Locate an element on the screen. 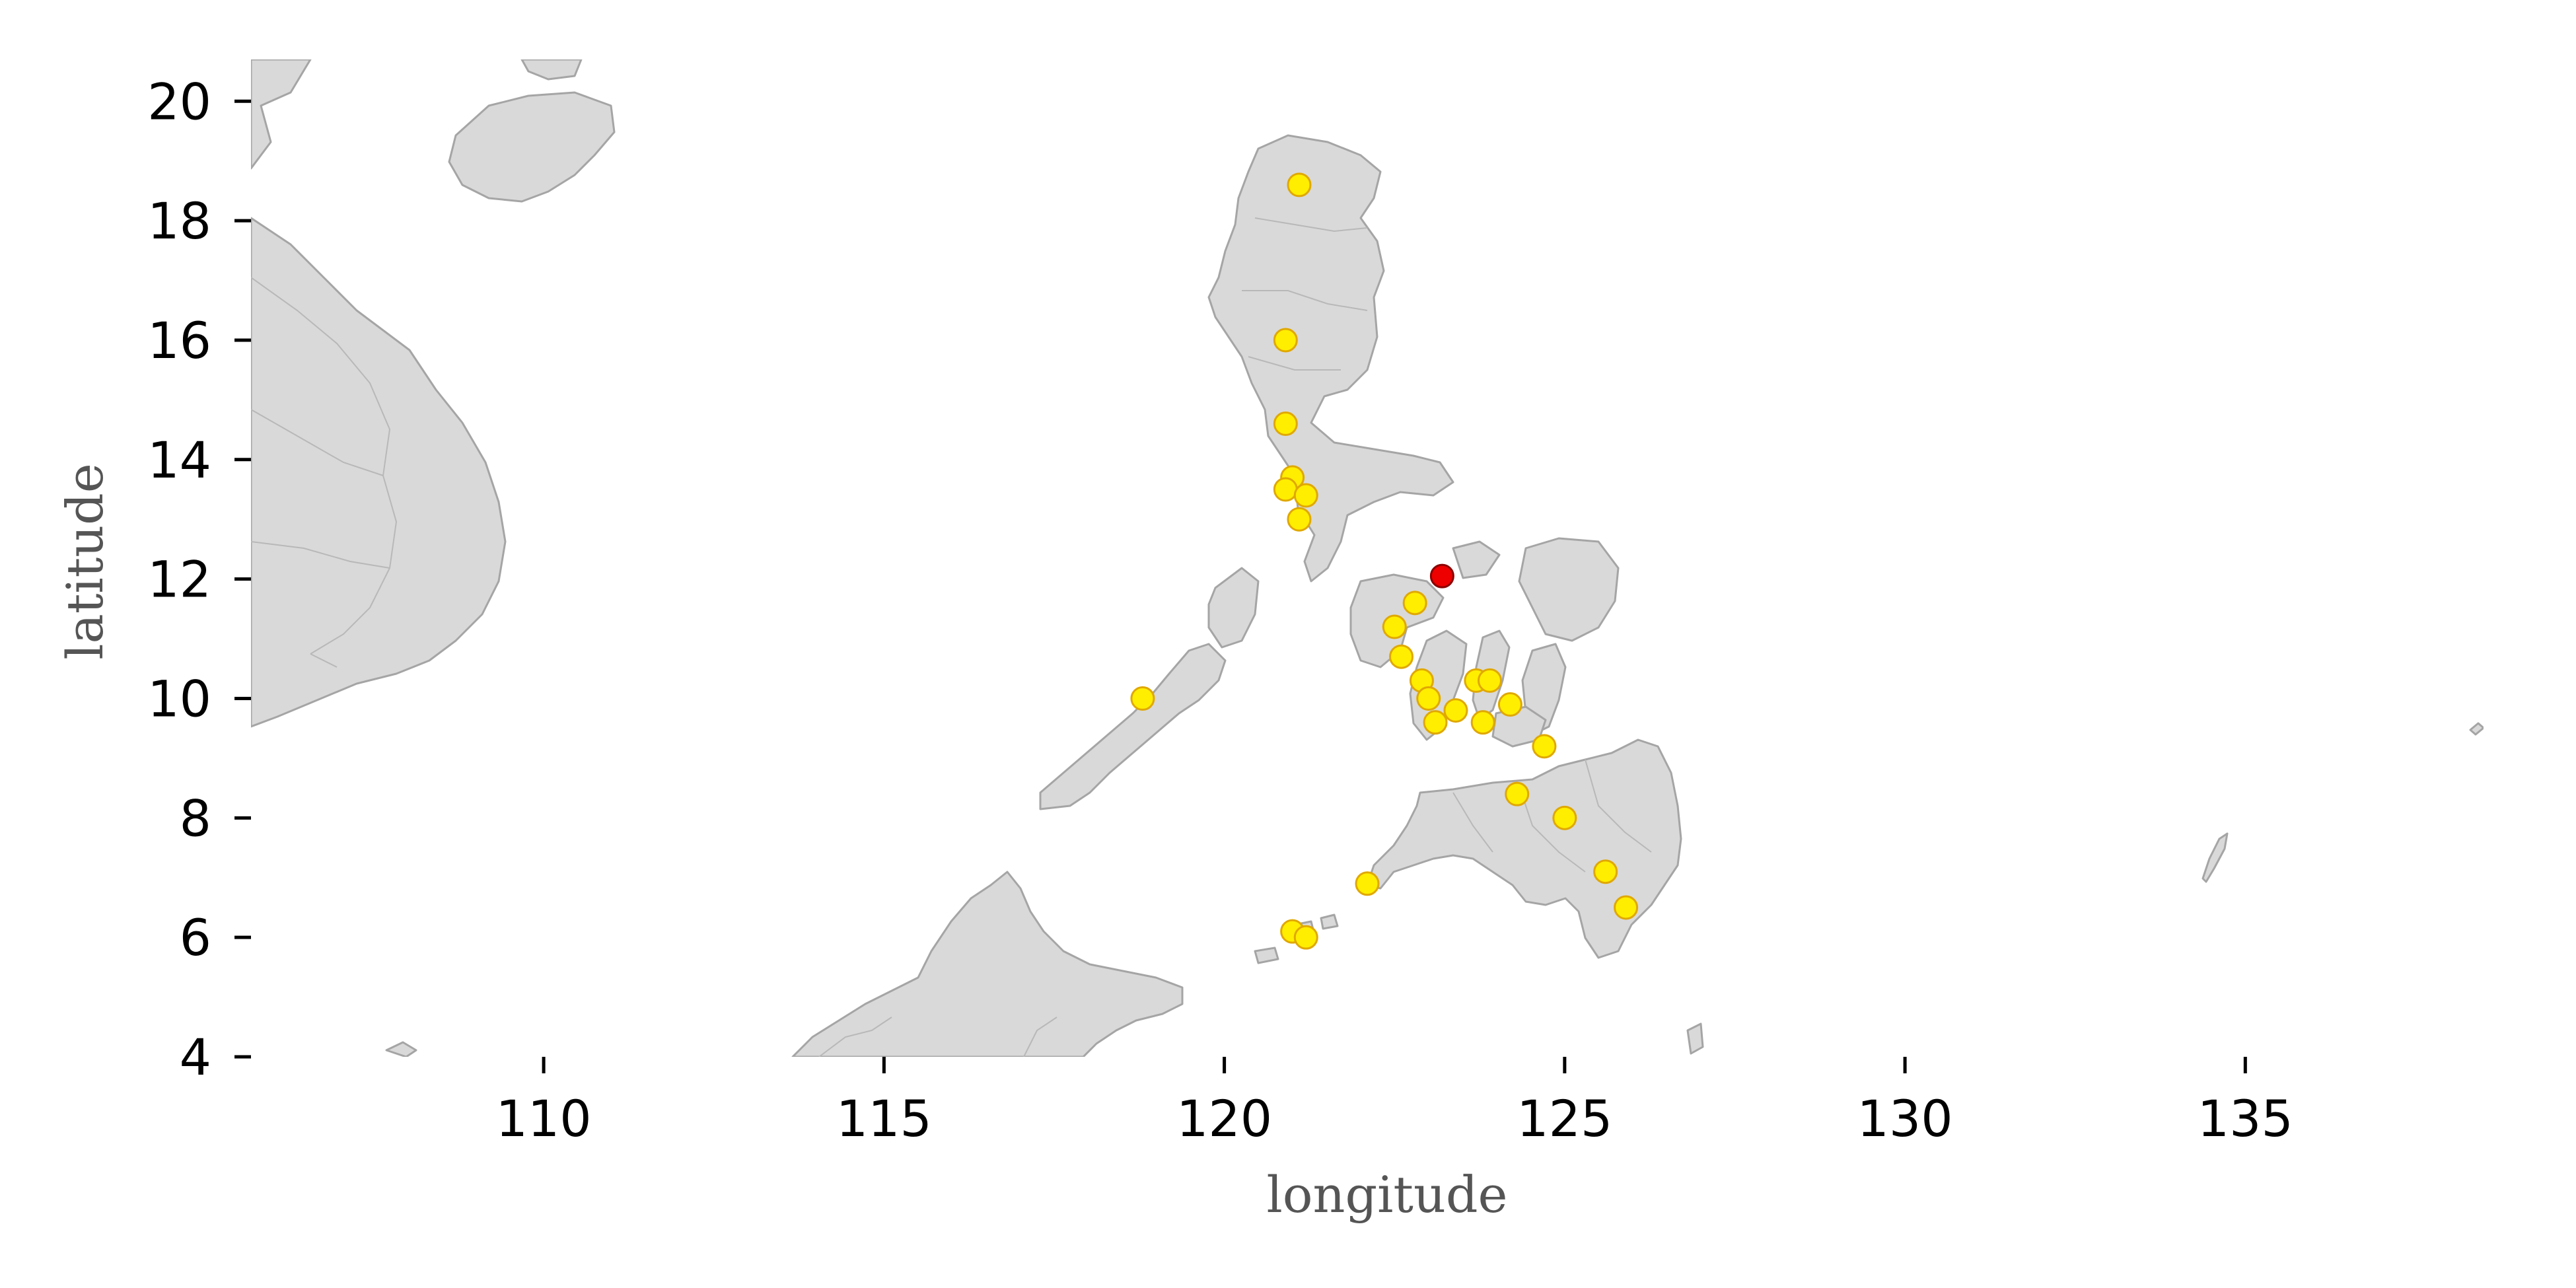 The height and width of the screenshot is (1288, 2576). y-tick-label: 12 is located at coordinates (179, 579).